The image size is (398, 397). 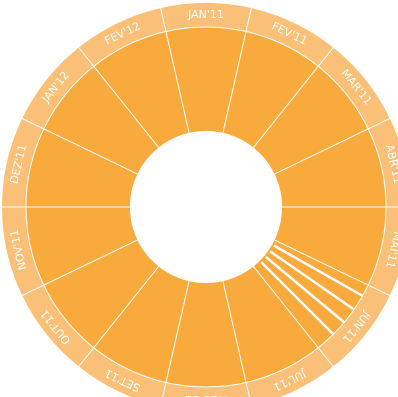 What do you see at coordinates (206, 395) in the screenshot?
I see `month-label-ago-11: AGO'11` at bounding box center [206, 395].